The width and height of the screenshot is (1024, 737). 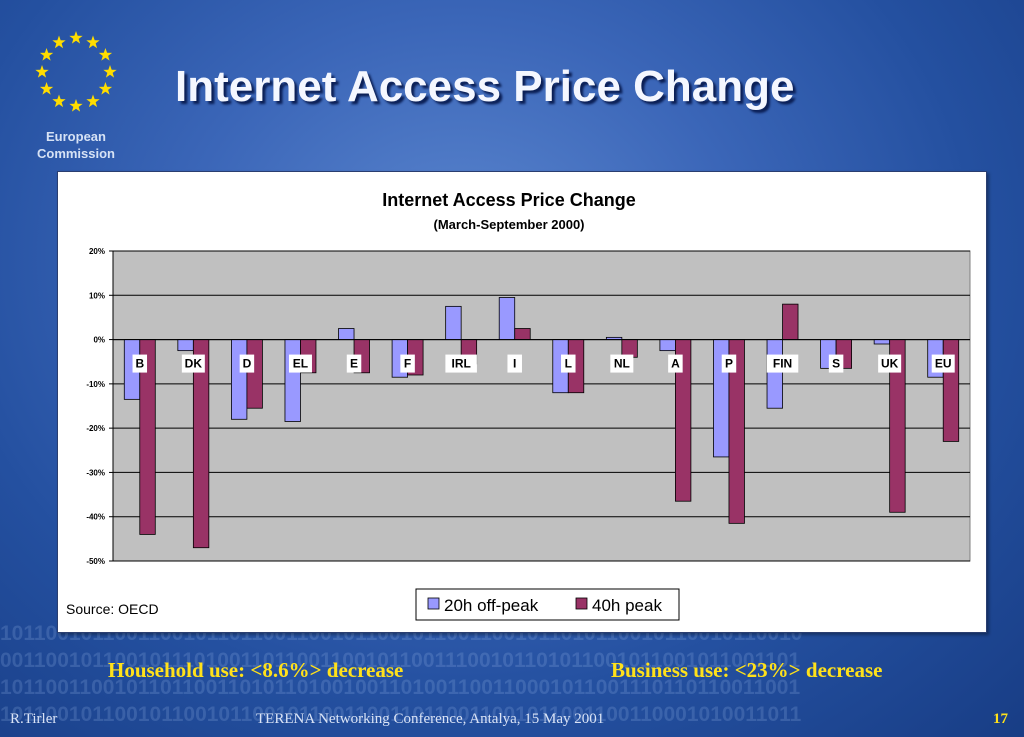 What do you see at coordinates (76, 136) in the screenshot?
I see `logo-line-1: European` at bounding box center [76, 136].